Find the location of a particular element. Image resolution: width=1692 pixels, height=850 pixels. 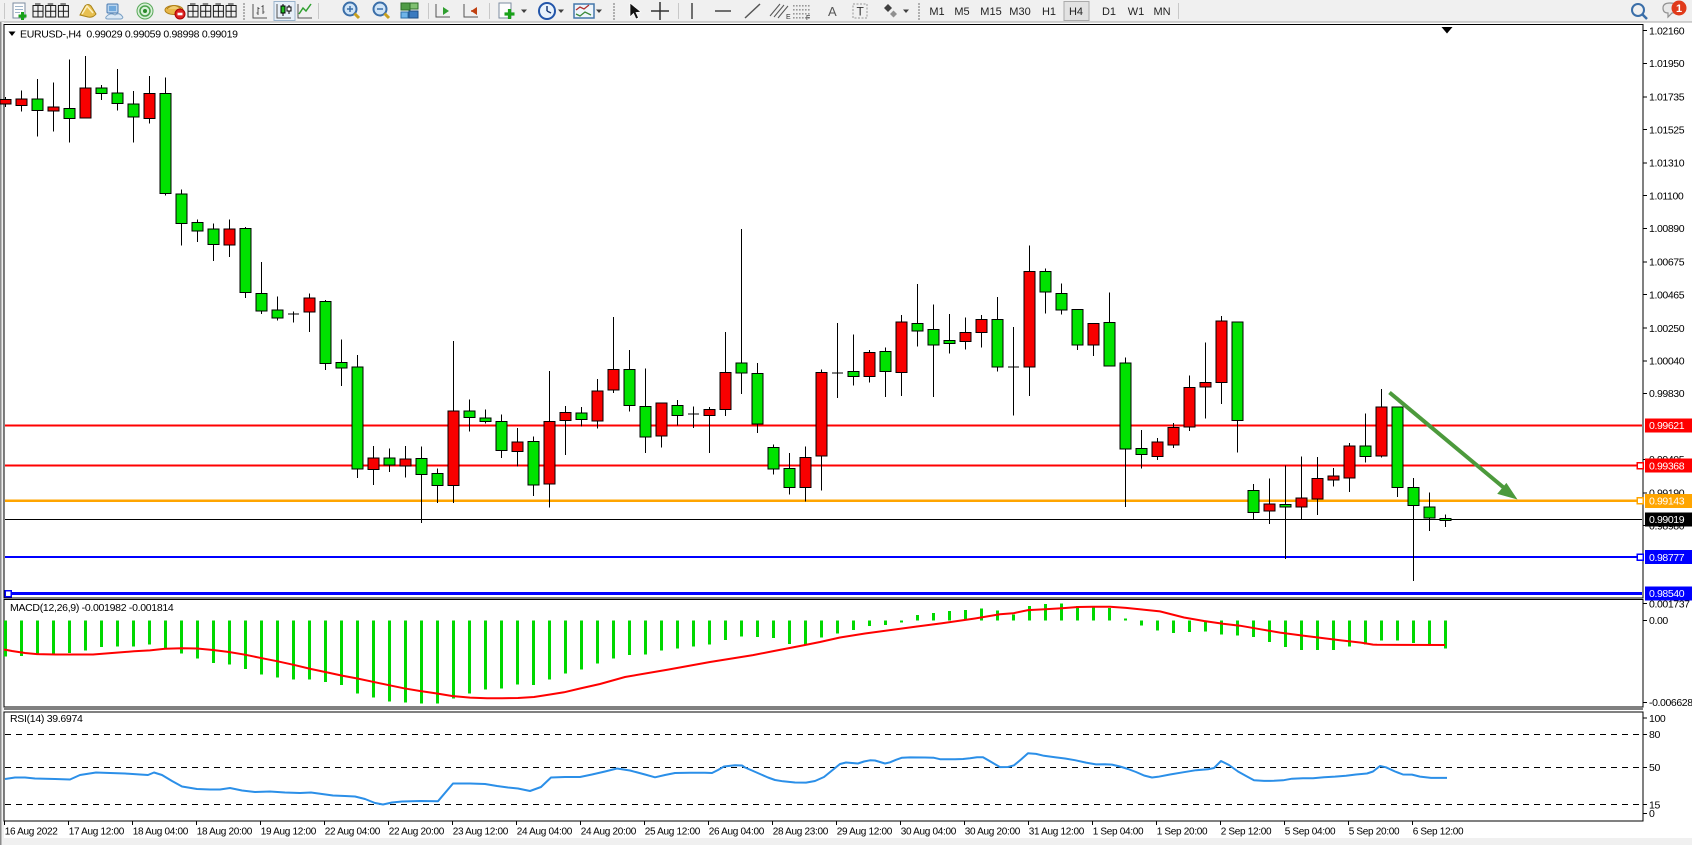

svg-text: 1.00040 is located at coordinates (1667, 362).